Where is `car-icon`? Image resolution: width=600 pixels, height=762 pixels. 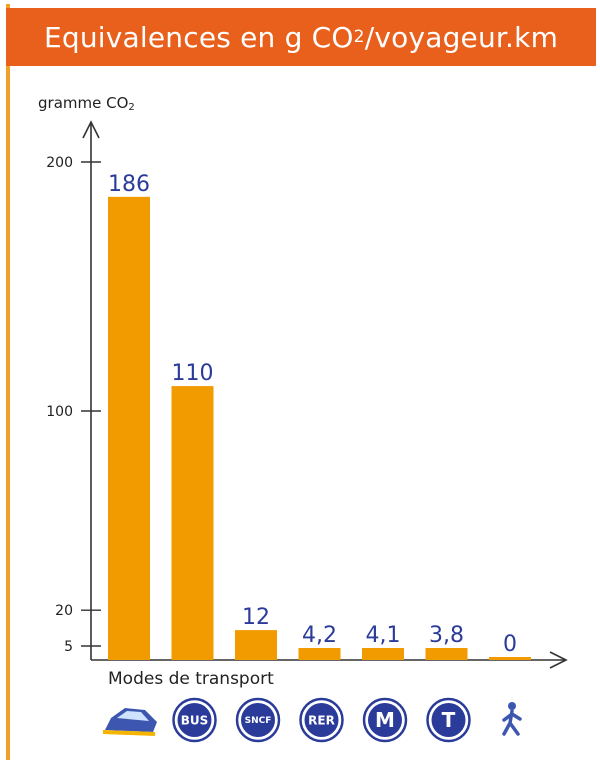 car-icon is located at coordinates (129, 722).